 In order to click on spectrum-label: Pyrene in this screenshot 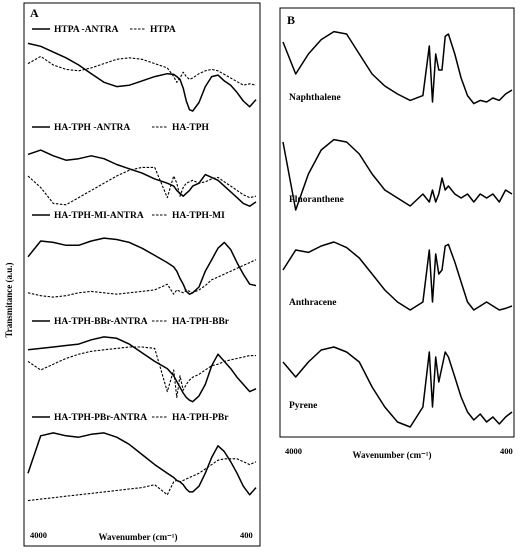, I will do `click(303, 406)`.